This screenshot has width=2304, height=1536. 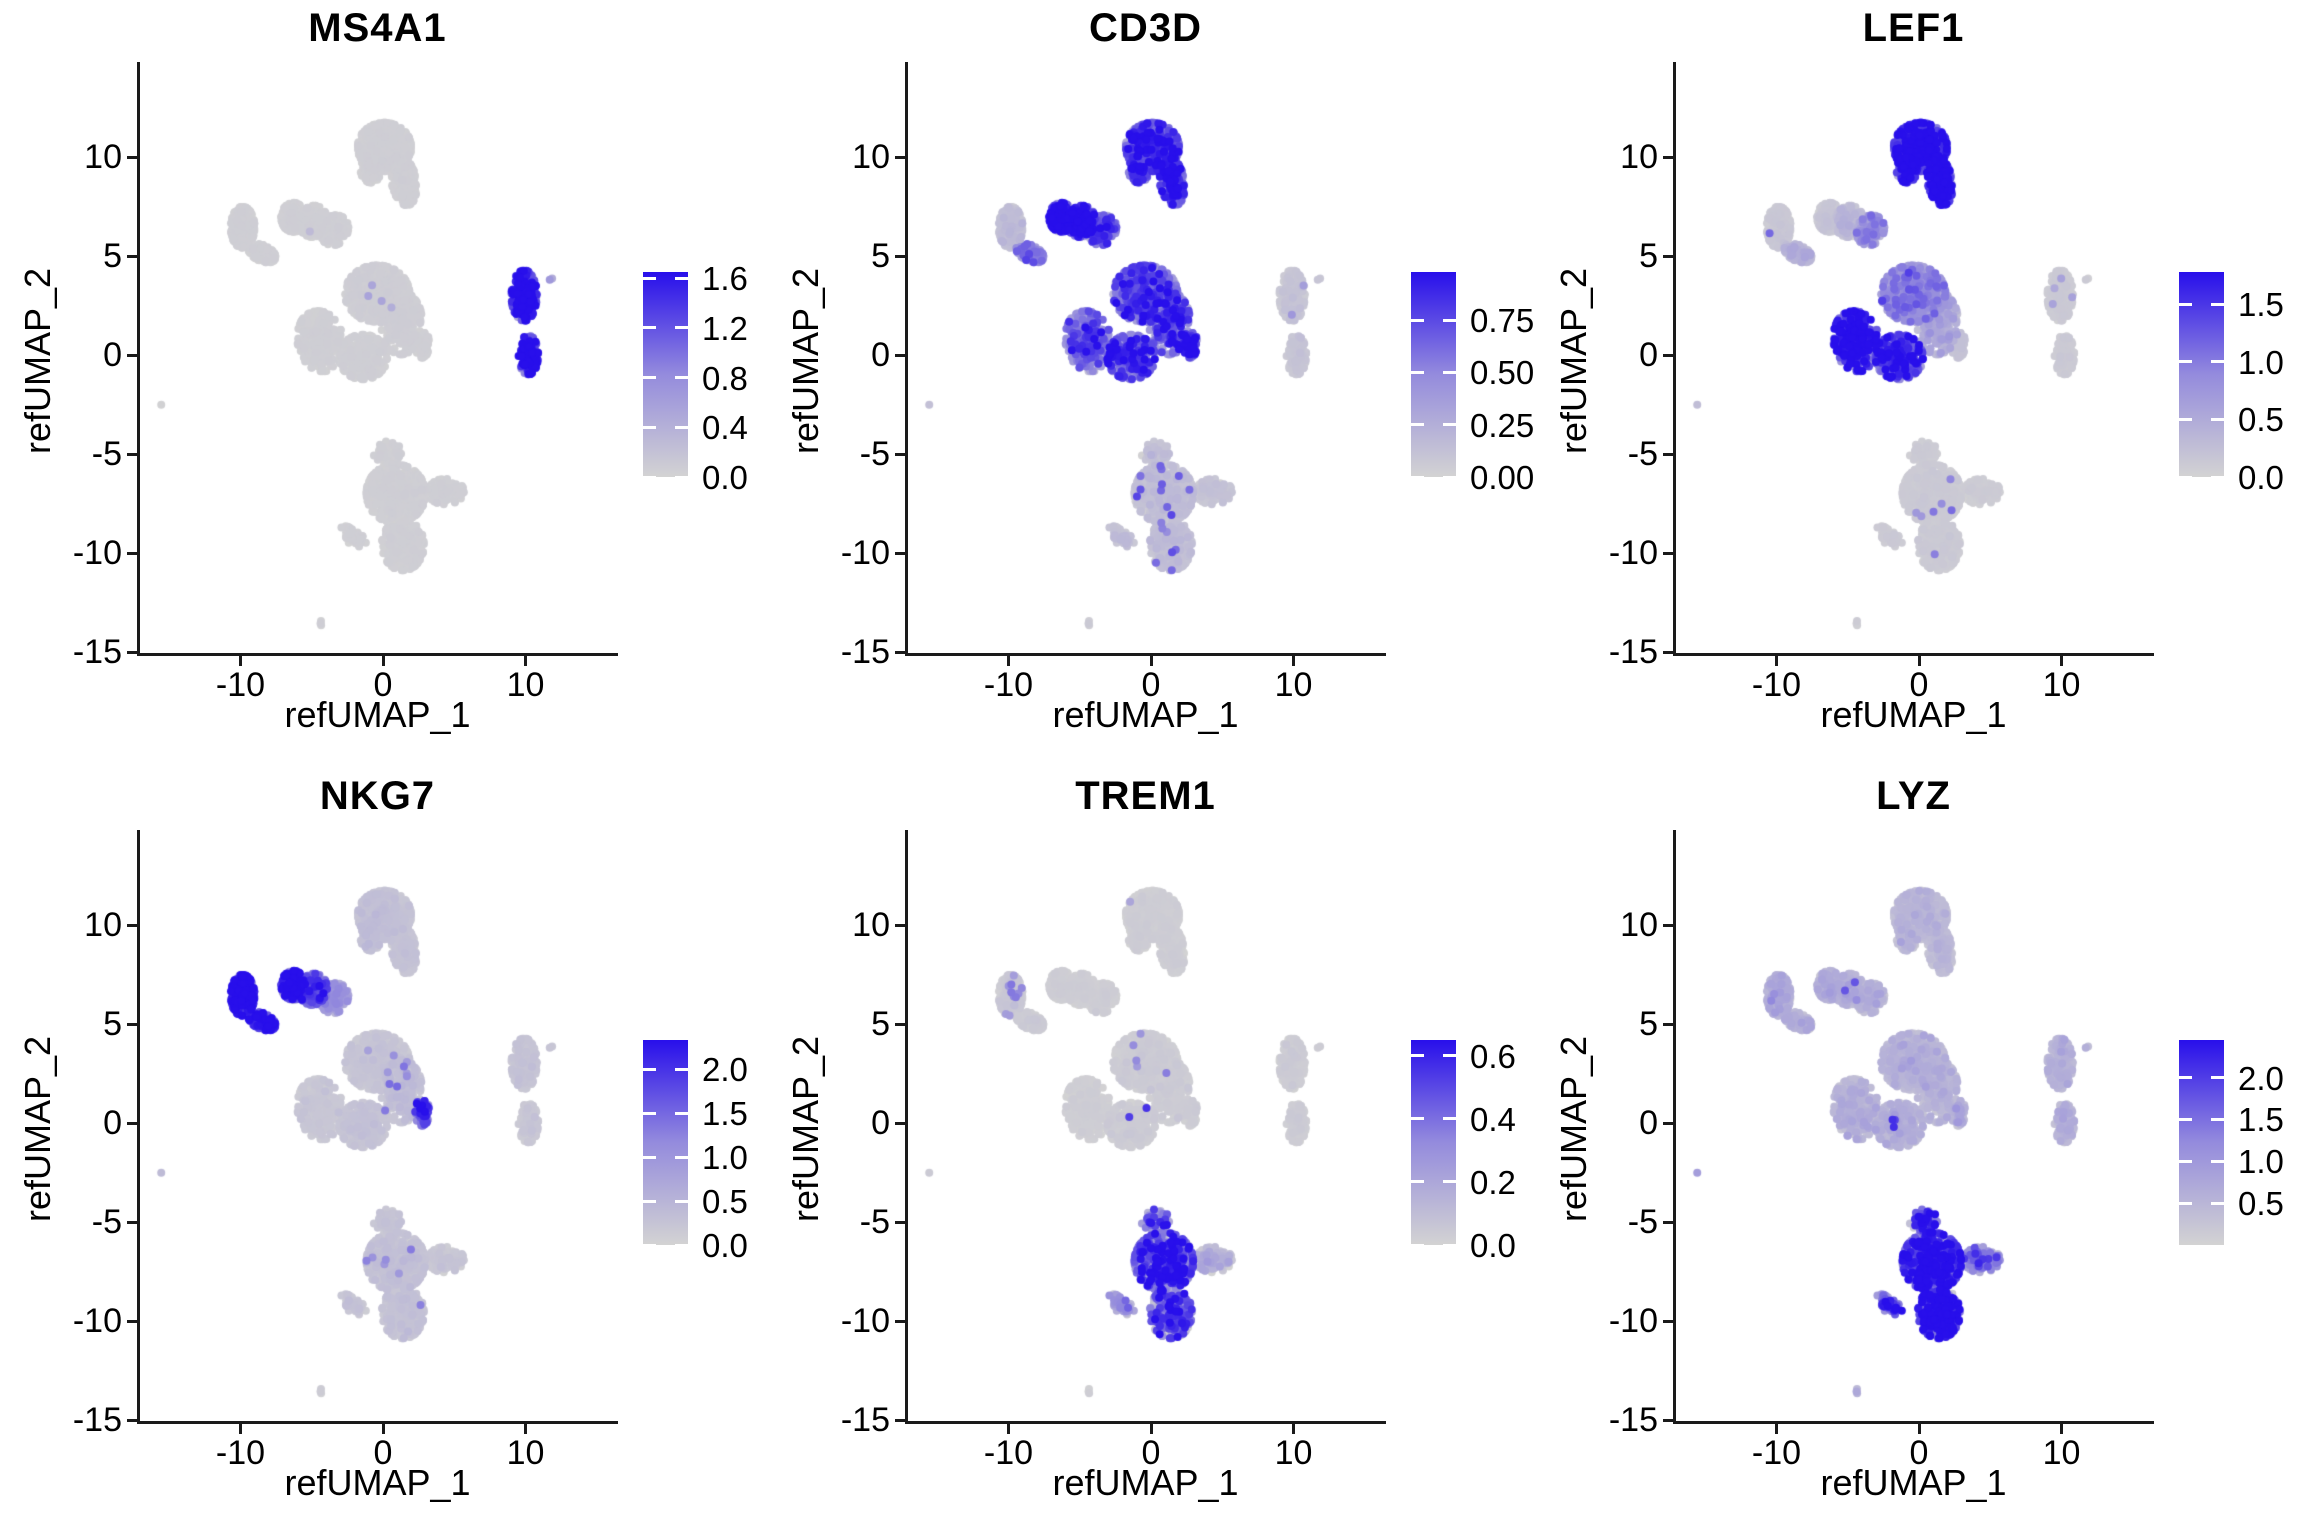 What do you see at coordinates (725, 328) in the screenshot?
I see `legend-tick-label: 1.2` at bounding box center [725, 328].